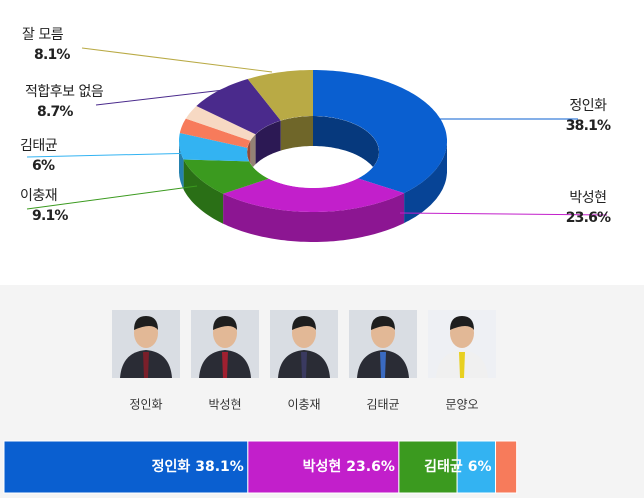 The image size is (644, 498). Describe the element at coordinates (52, 55) in the screenshot. I see `slice-value: 8.1%` at that location.